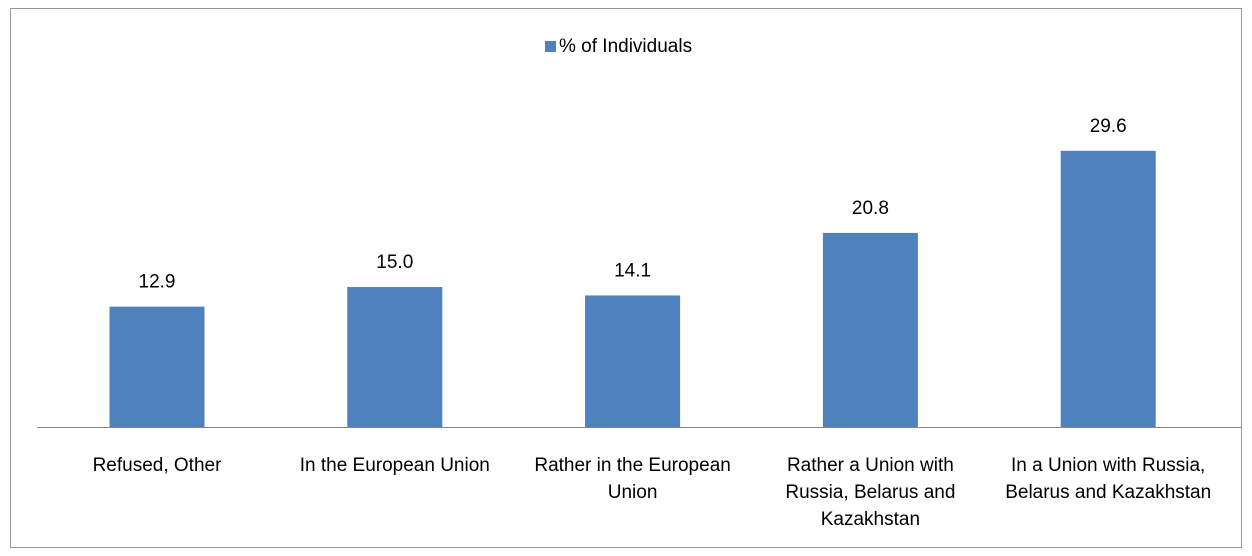 The height and width of the screenshot is (556, 1252). Describe the element at coordinates (157, 282) in the screenshot. I see `data-label: 12.9` at that location.